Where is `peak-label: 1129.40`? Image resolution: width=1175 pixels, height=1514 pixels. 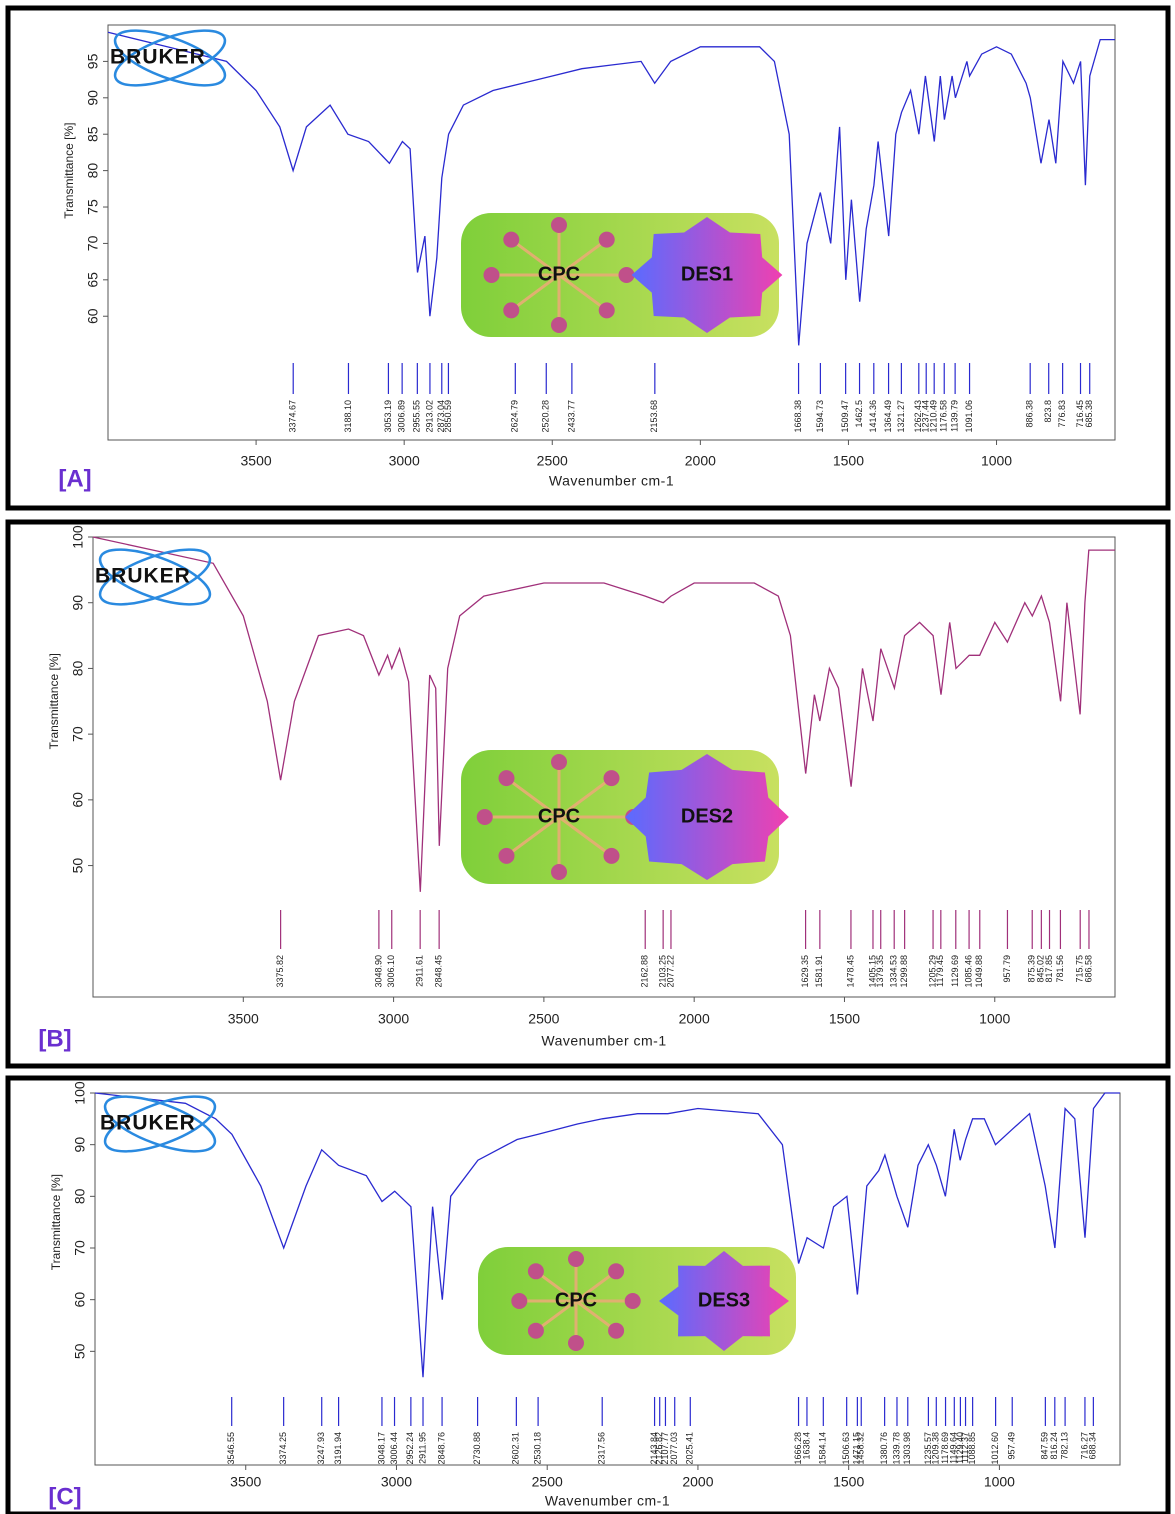 peak-label: 1129.40 is located at coordinates (960, 1448).